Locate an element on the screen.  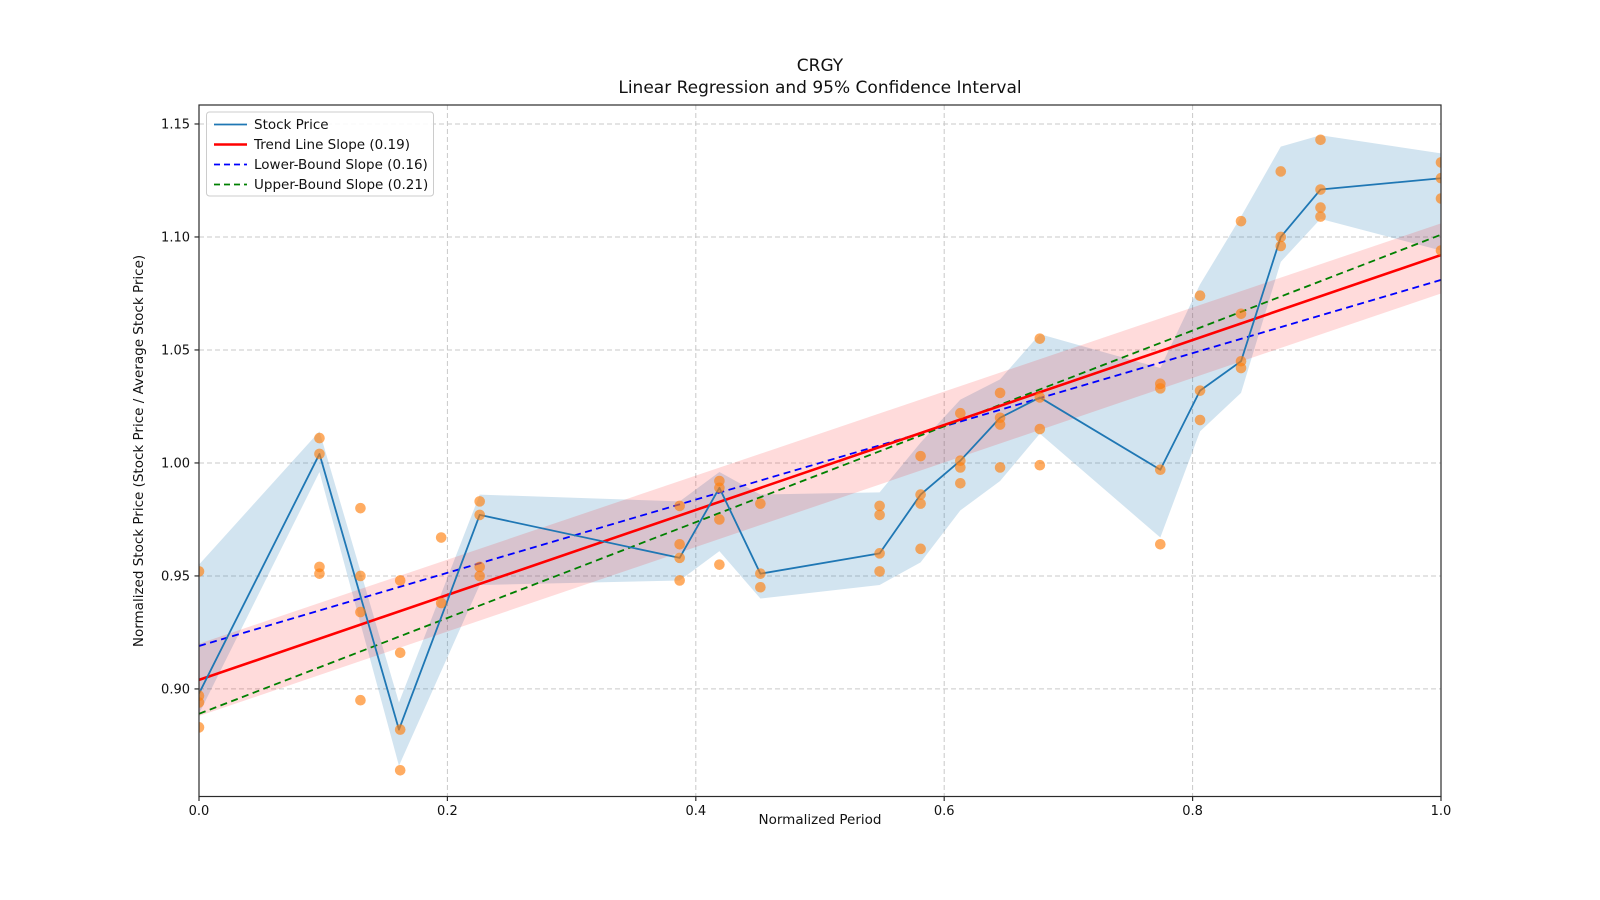
legend-box is located at coordinates (320, 154).